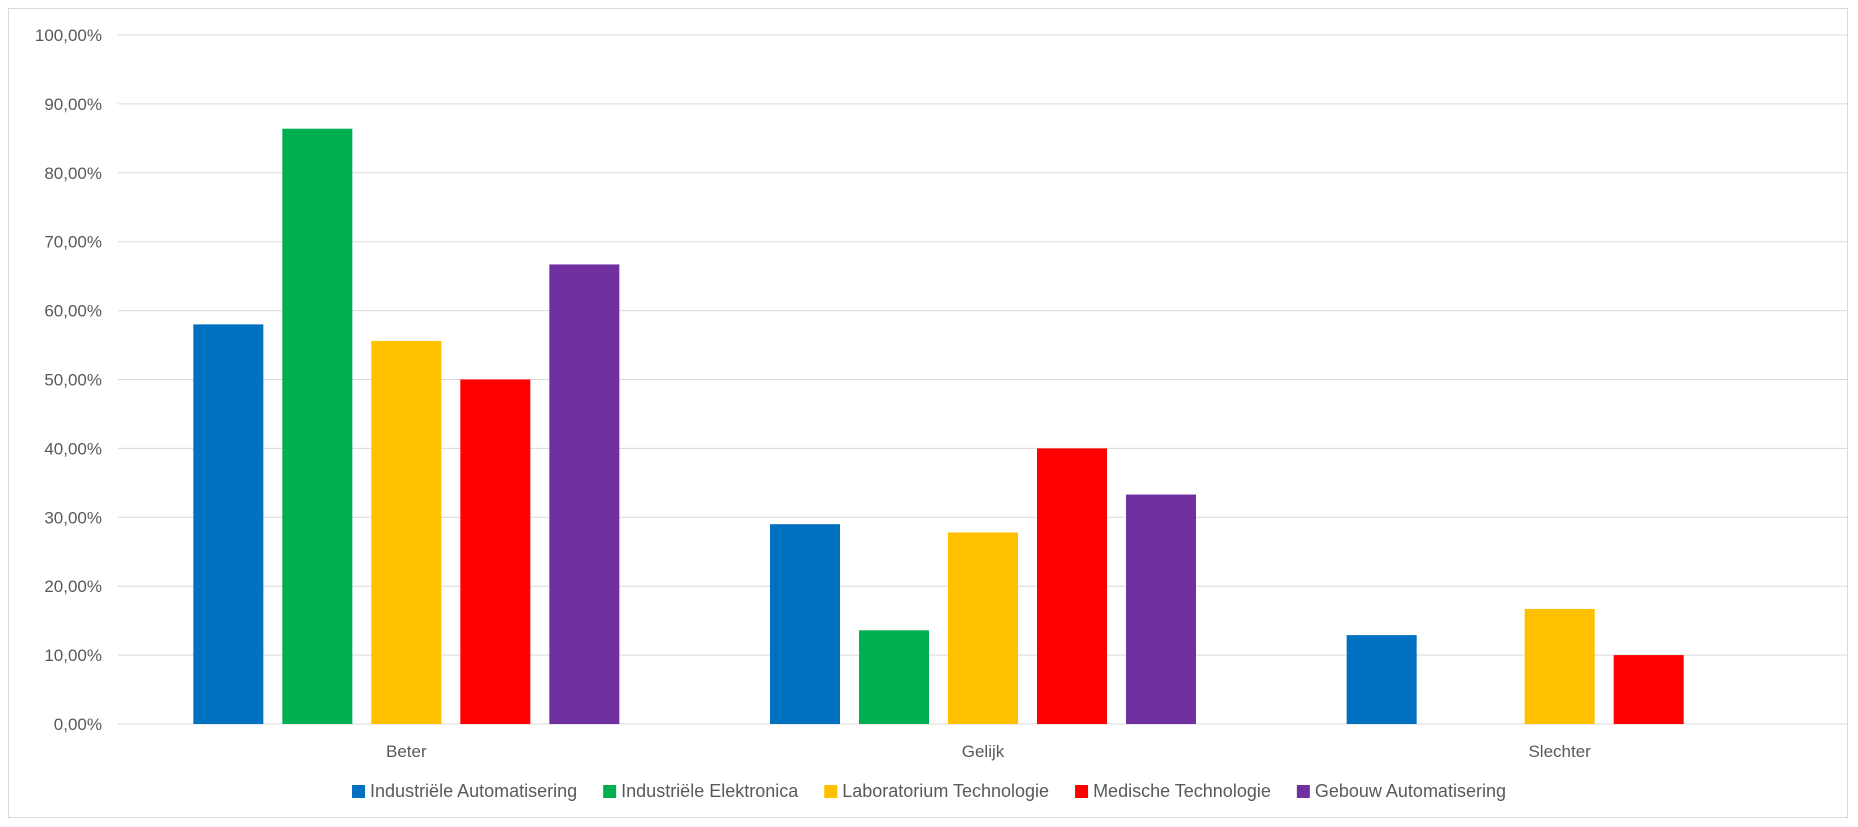  I want to click on legend-item: Industriële Elektronica, so click(701, 791).